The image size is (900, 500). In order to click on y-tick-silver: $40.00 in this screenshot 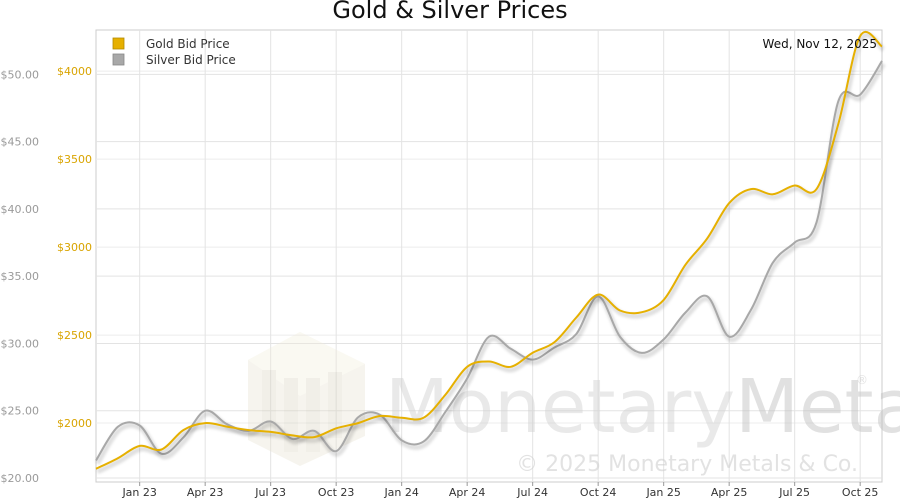, I will do `click(20, 209)`.